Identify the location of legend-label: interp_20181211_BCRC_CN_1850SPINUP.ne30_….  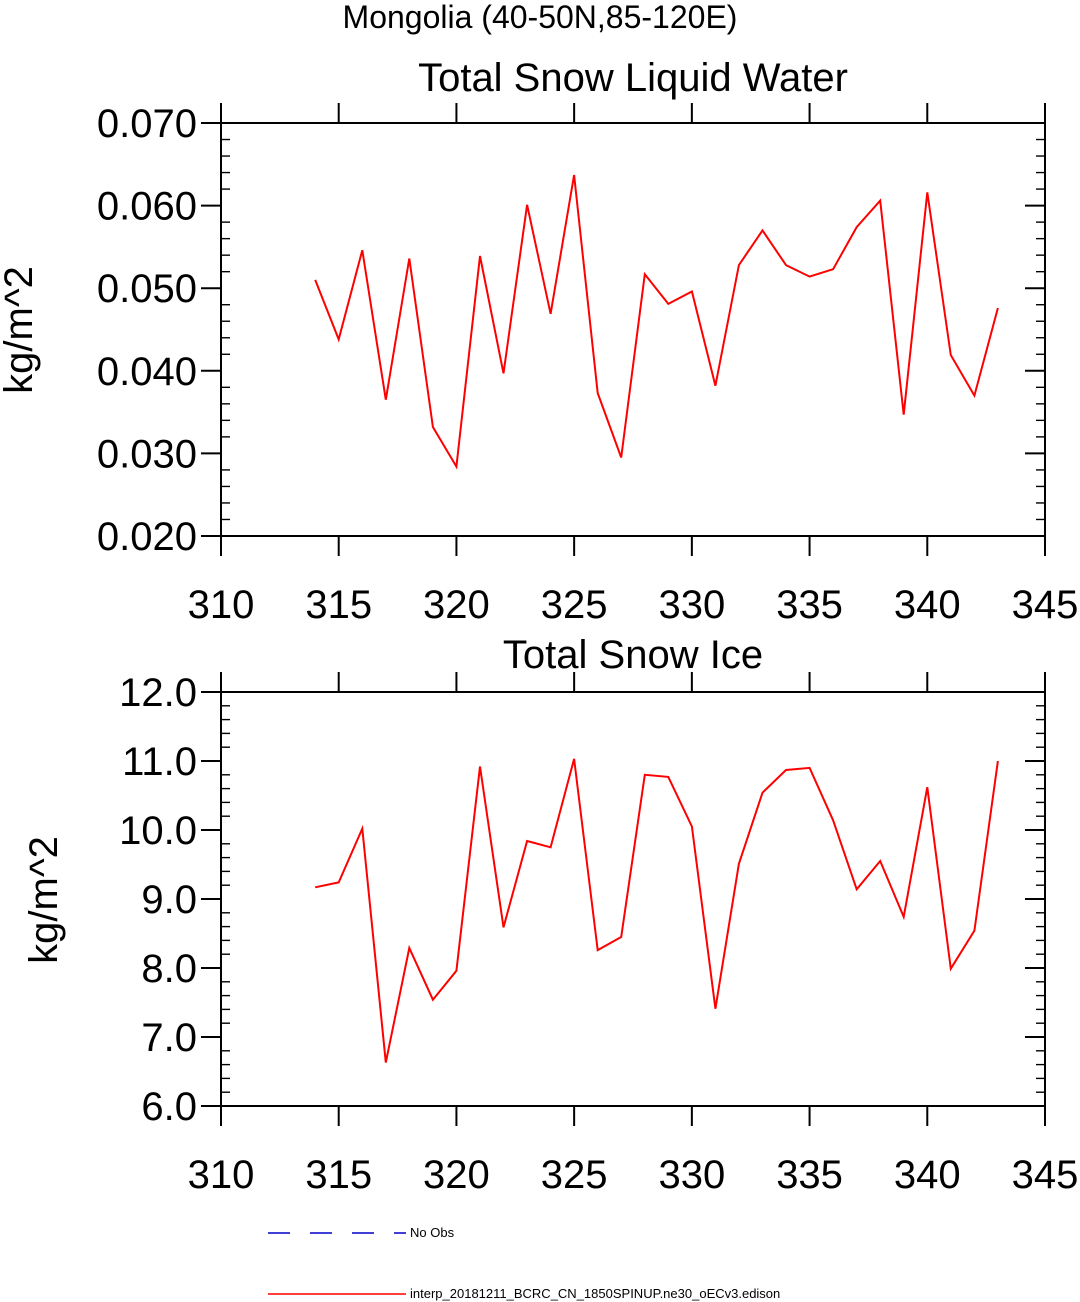
(595, 1293).